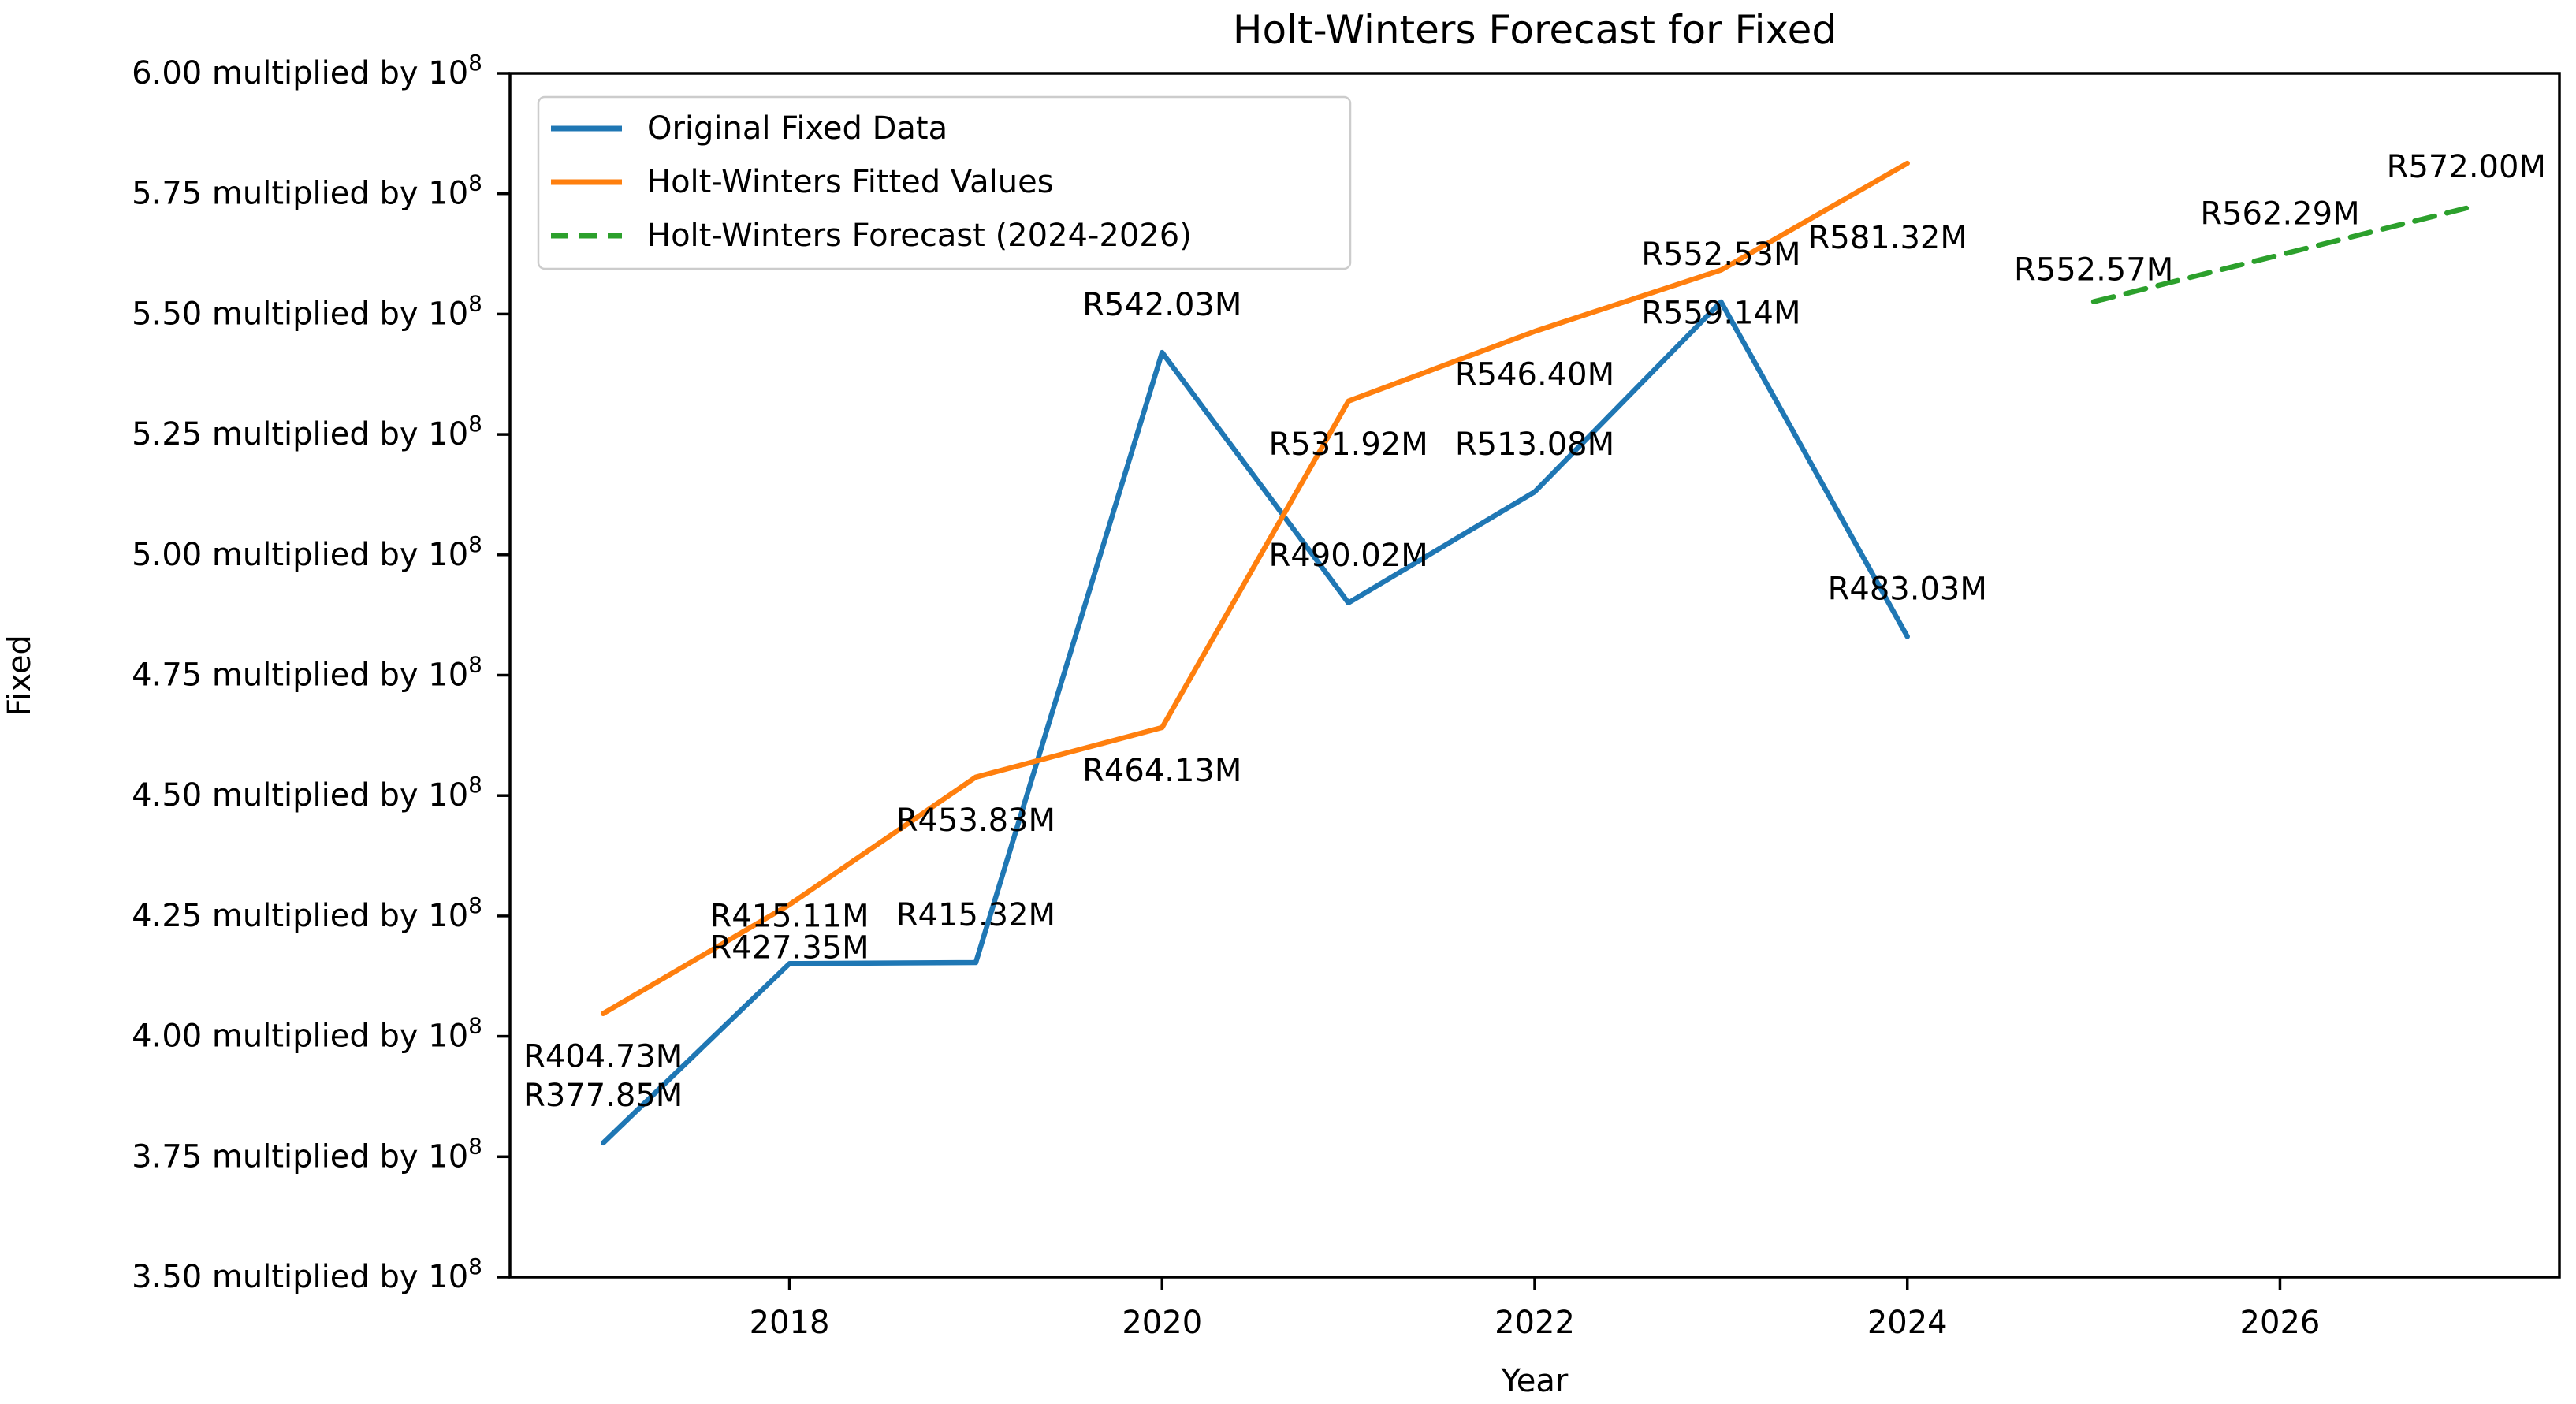 The height and width of the screenshot is (1404, 2576). I want to click on annotation-label: R377.85M, so click(603, 1096).